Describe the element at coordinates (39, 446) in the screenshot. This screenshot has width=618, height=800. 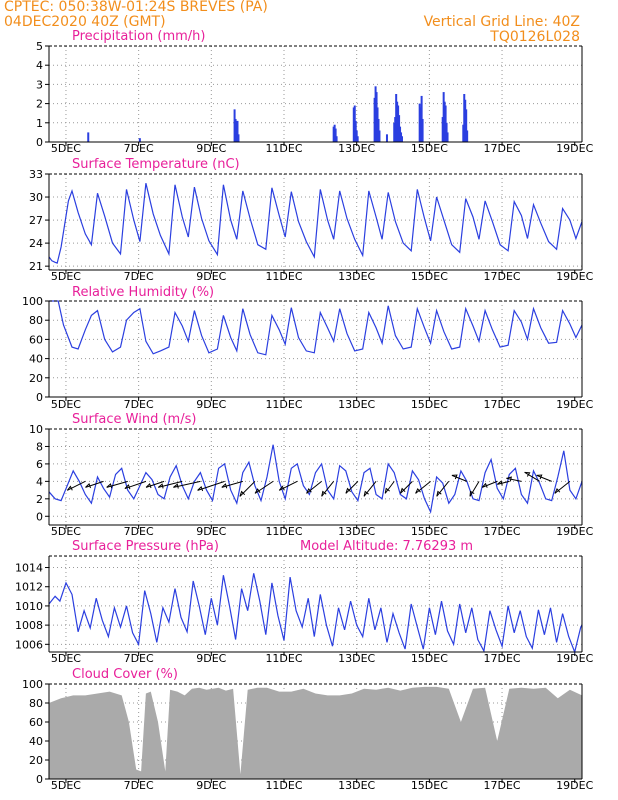
I see `y-tick-label: 8` at that location.